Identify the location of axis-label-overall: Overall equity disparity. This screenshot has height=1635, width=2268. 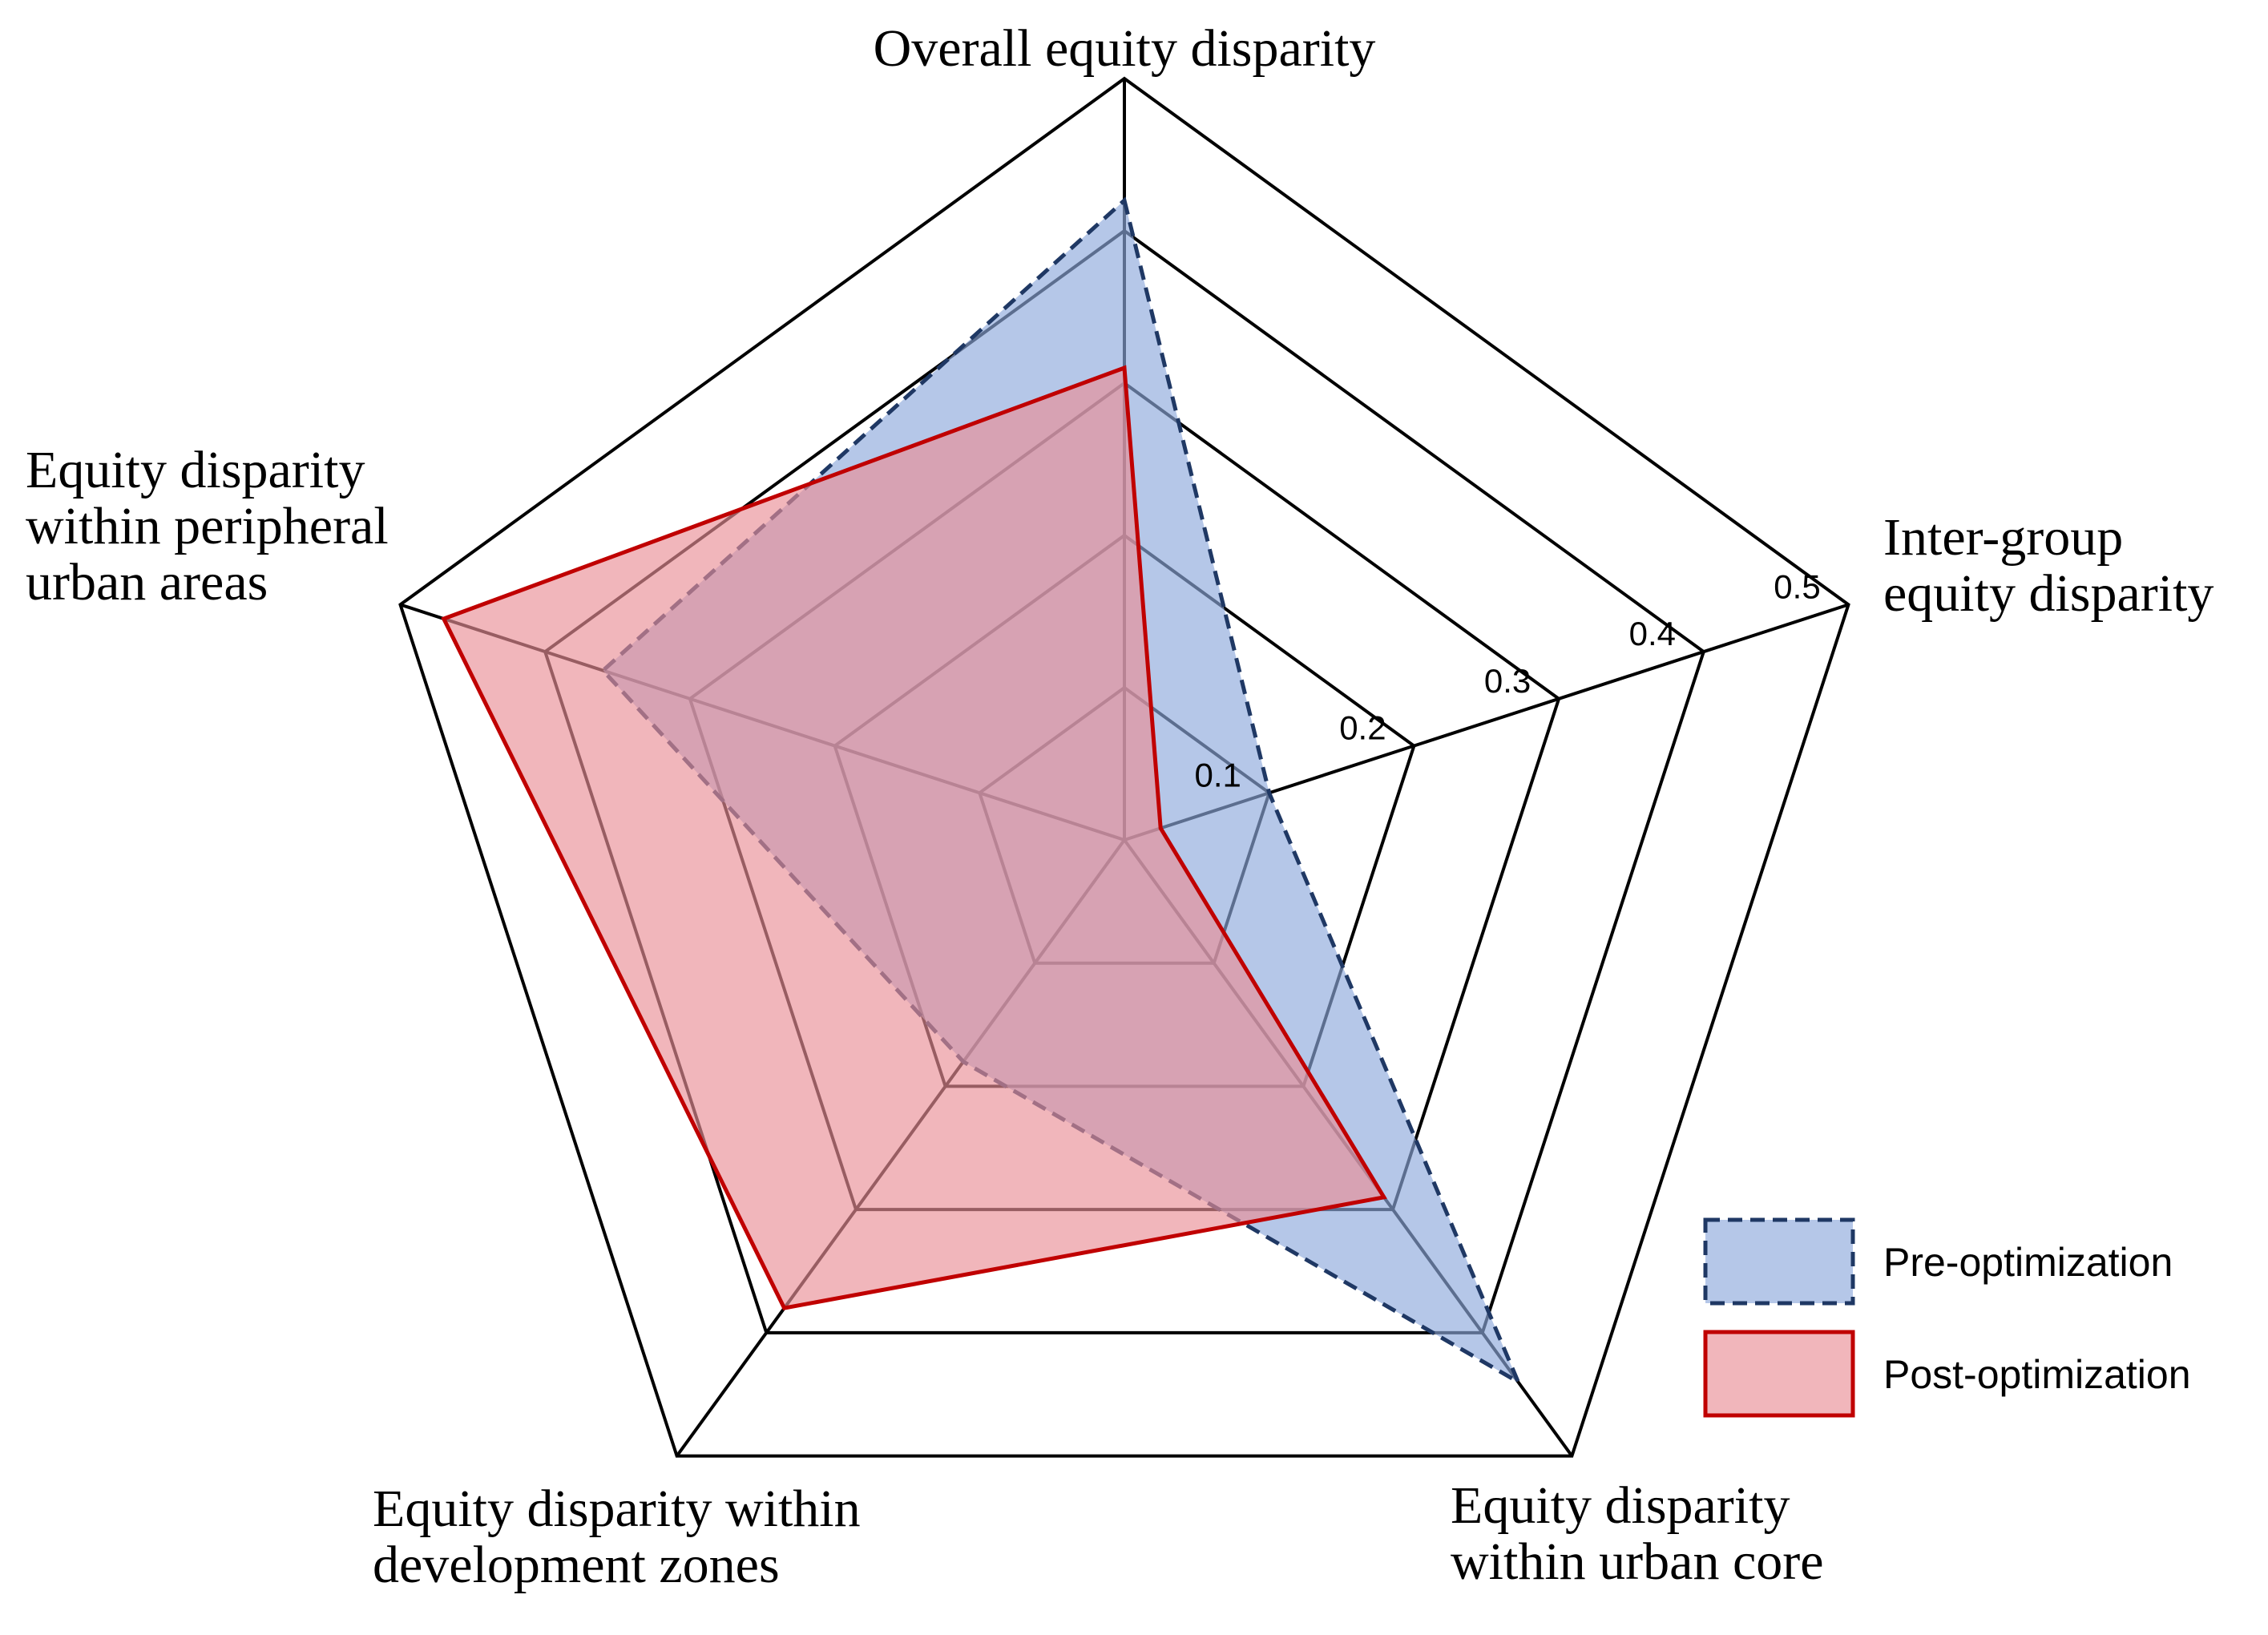
(1125, 49).